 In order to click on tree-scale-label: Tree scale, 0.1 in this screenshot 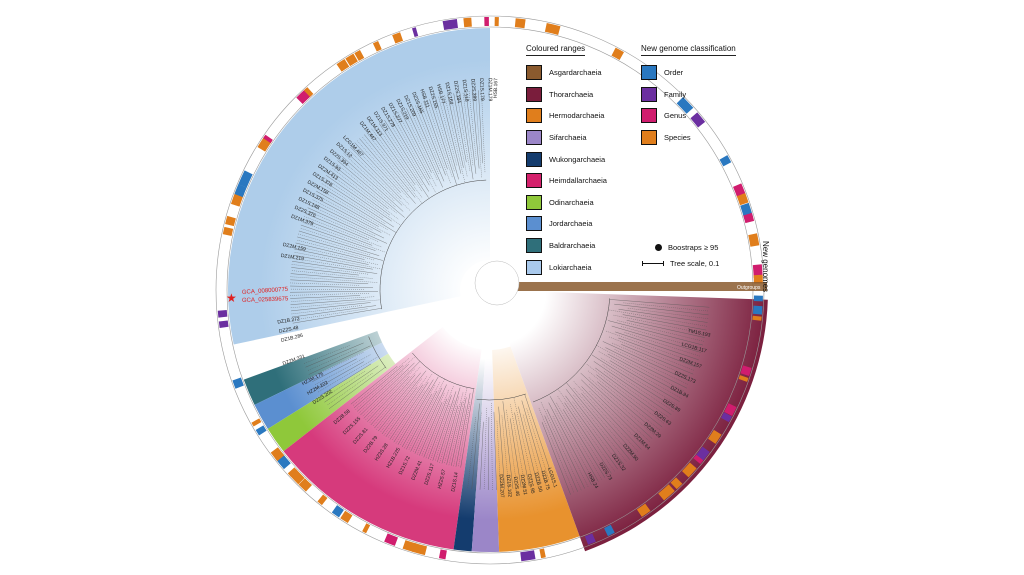, I will do `click(695, 263)`.